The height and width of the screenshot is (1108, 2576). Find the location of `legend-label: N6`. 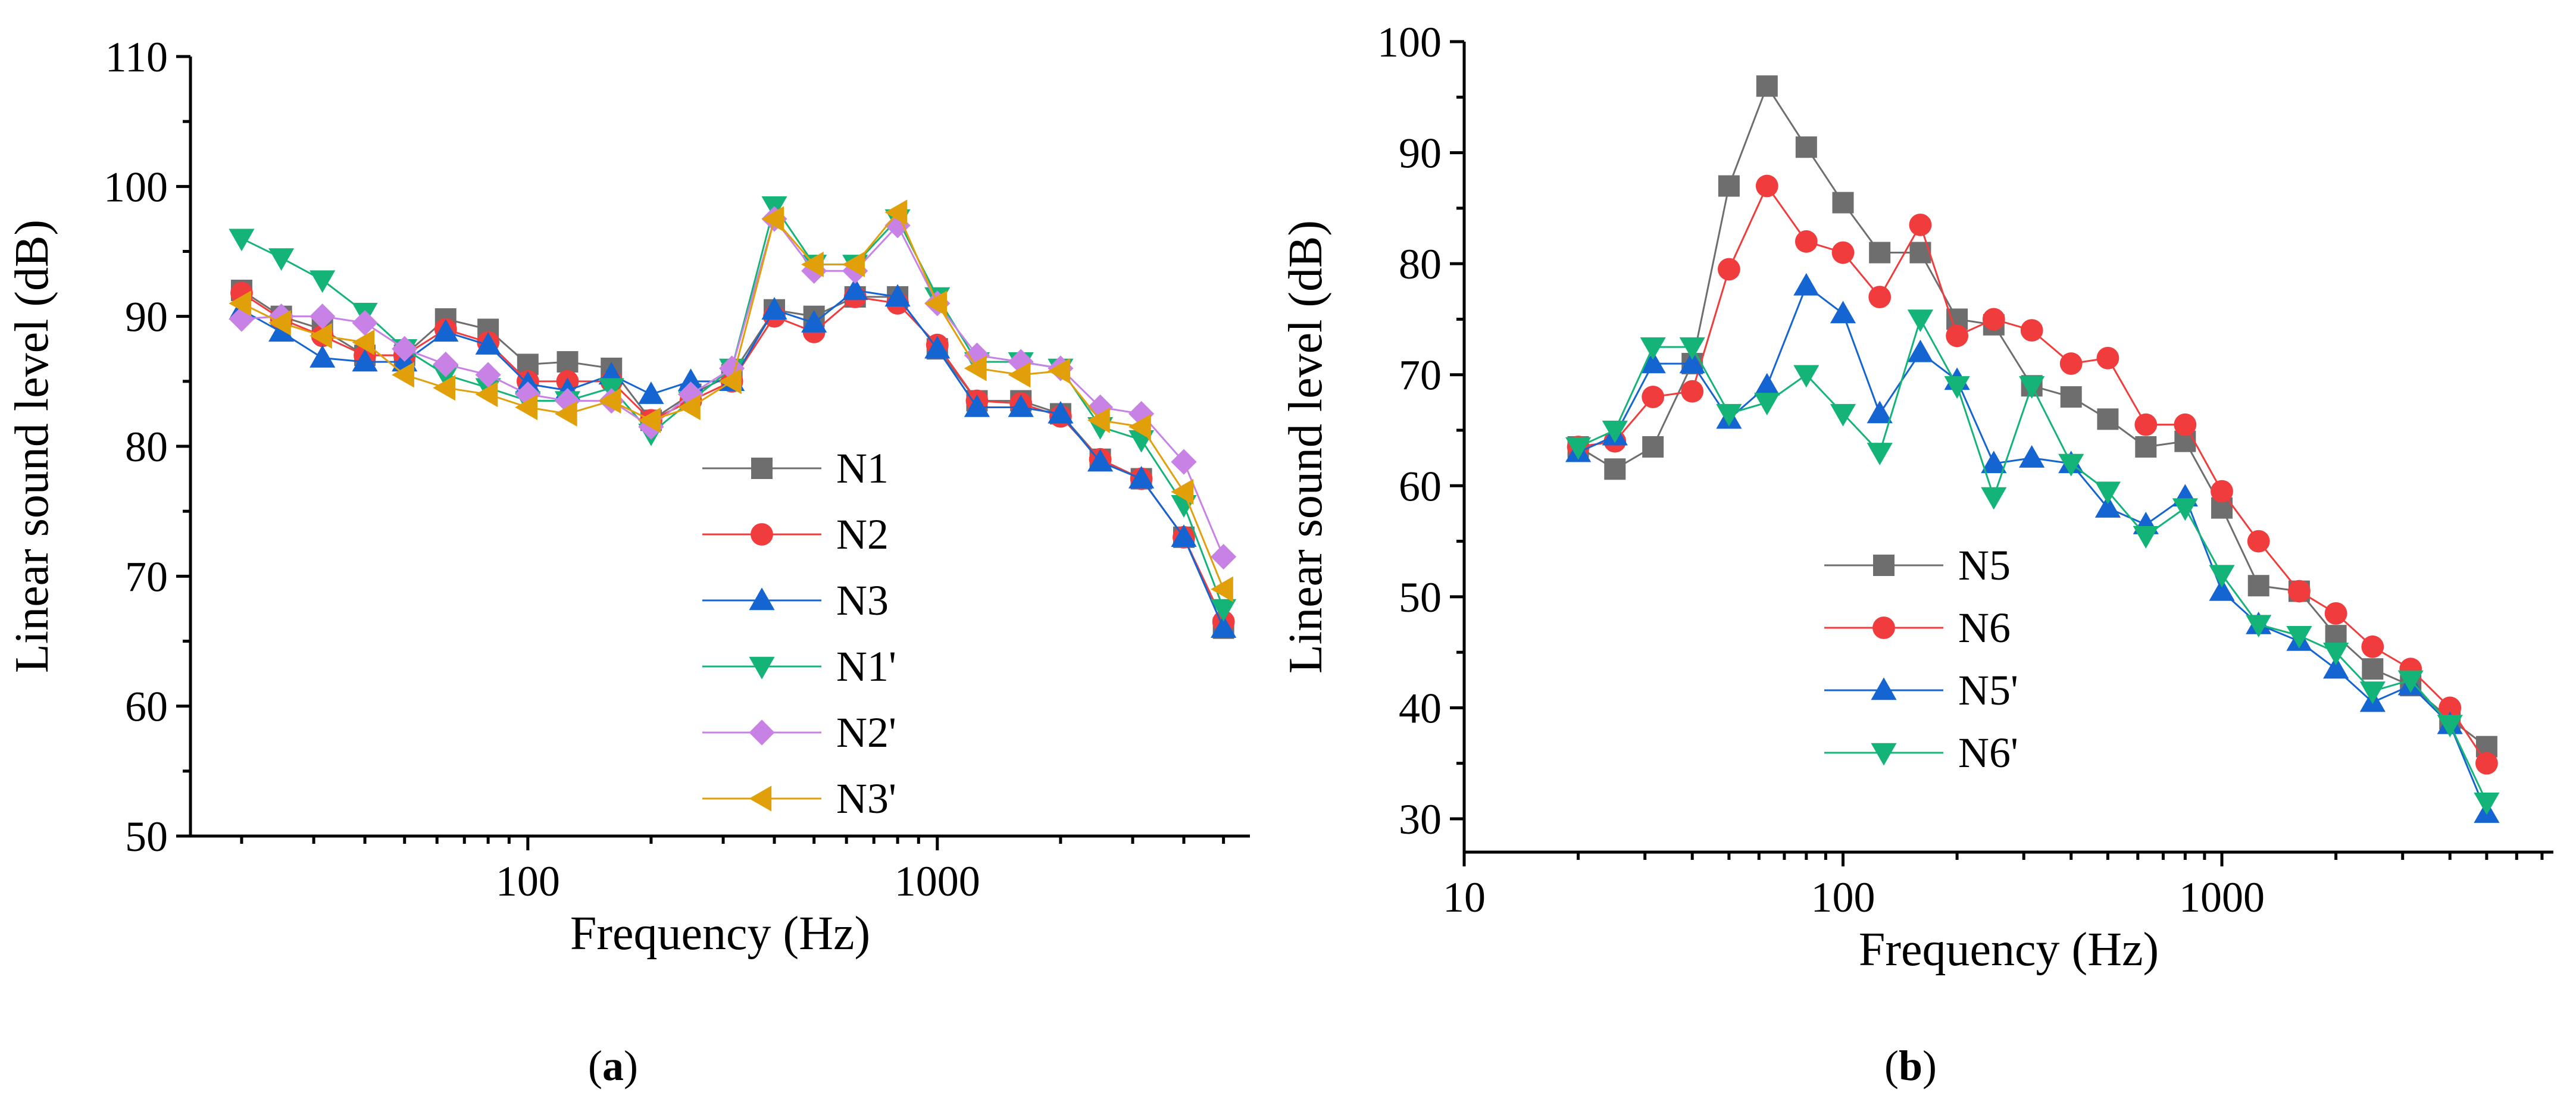

legend-label: N6 is located at coordinates (1984, 628).